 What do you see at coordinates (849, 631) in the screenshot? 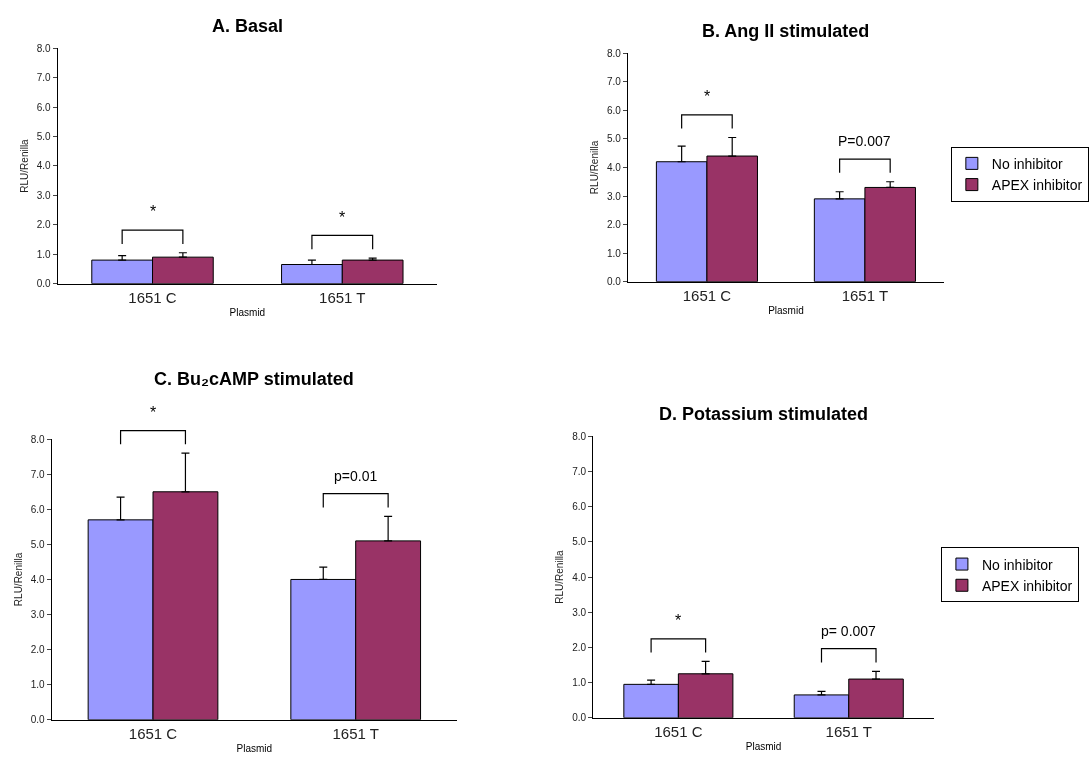
I see `annotation: p= 0.007` at bounding box center [849, 631].